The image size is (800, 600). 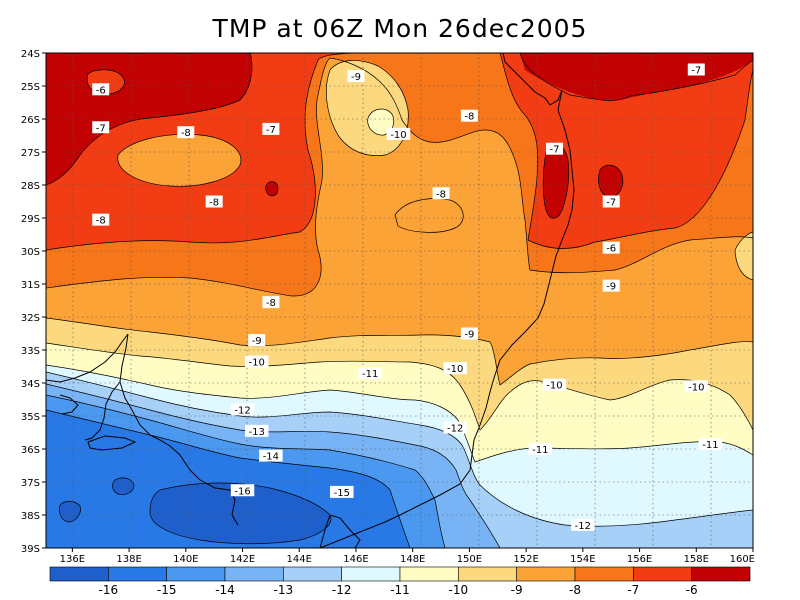 I want to click on lat-label: 31S, so click(x=30, y=285).